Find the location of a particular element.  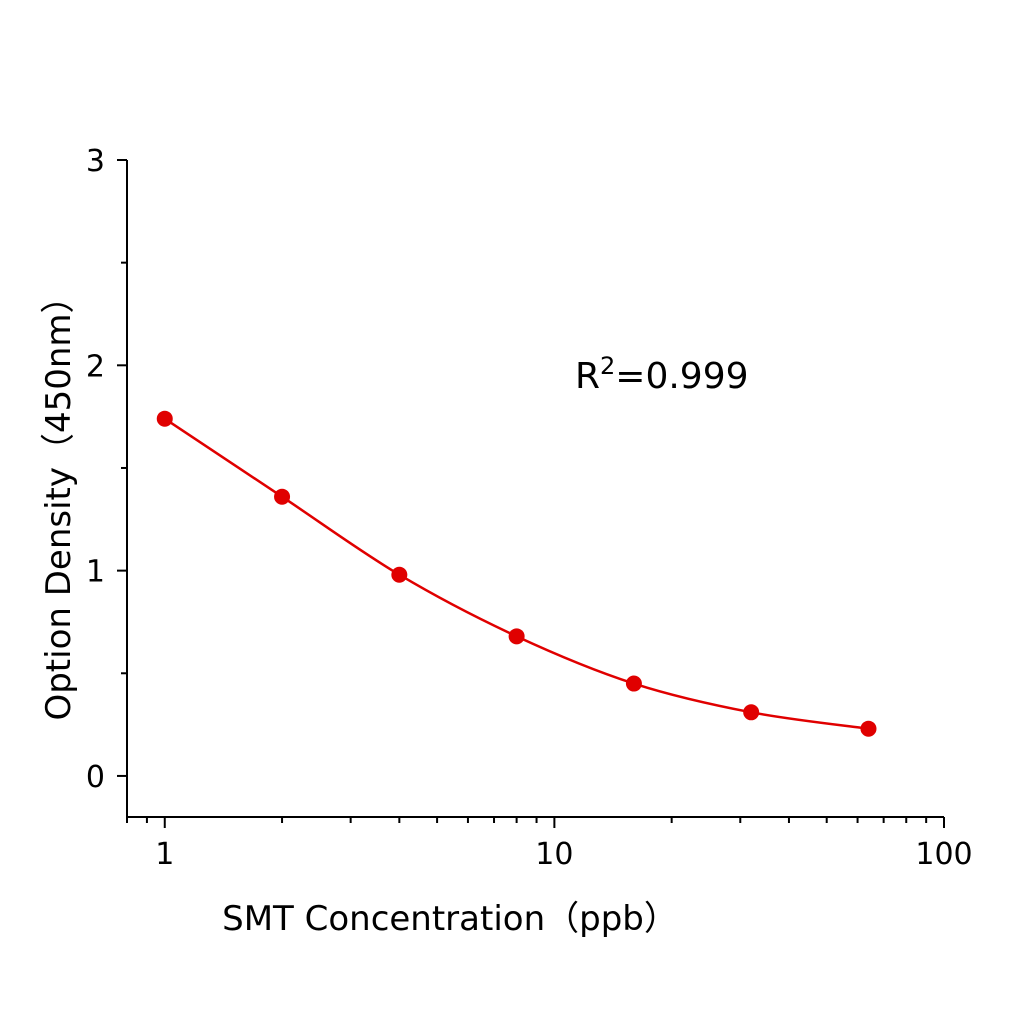

r-squared-label: R is located at coordinates (587, 376).